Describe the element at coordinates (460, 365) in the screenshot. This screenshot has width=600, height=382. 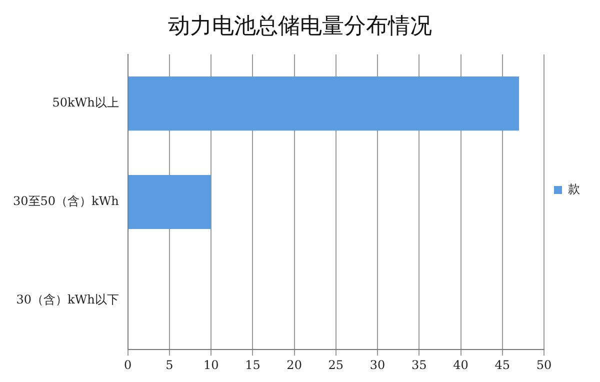
I see `x-tick-label: 40` at that location.